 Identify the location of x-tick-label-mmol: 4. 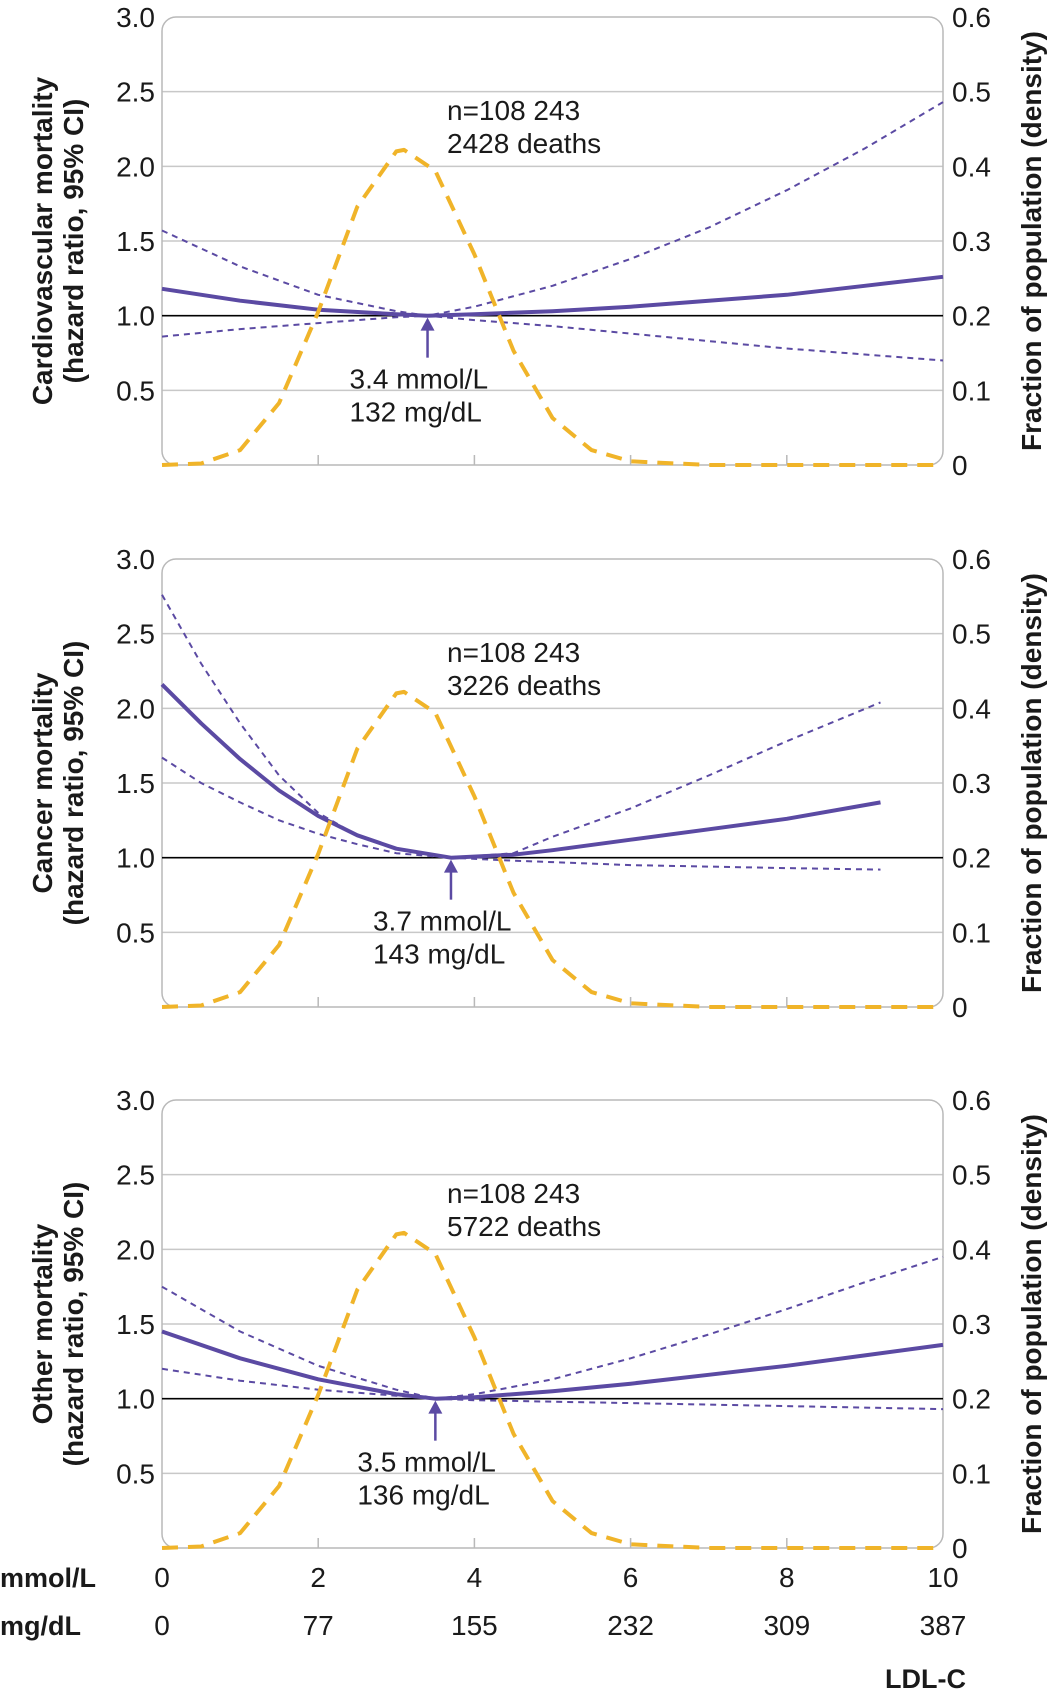
(475, 1577).